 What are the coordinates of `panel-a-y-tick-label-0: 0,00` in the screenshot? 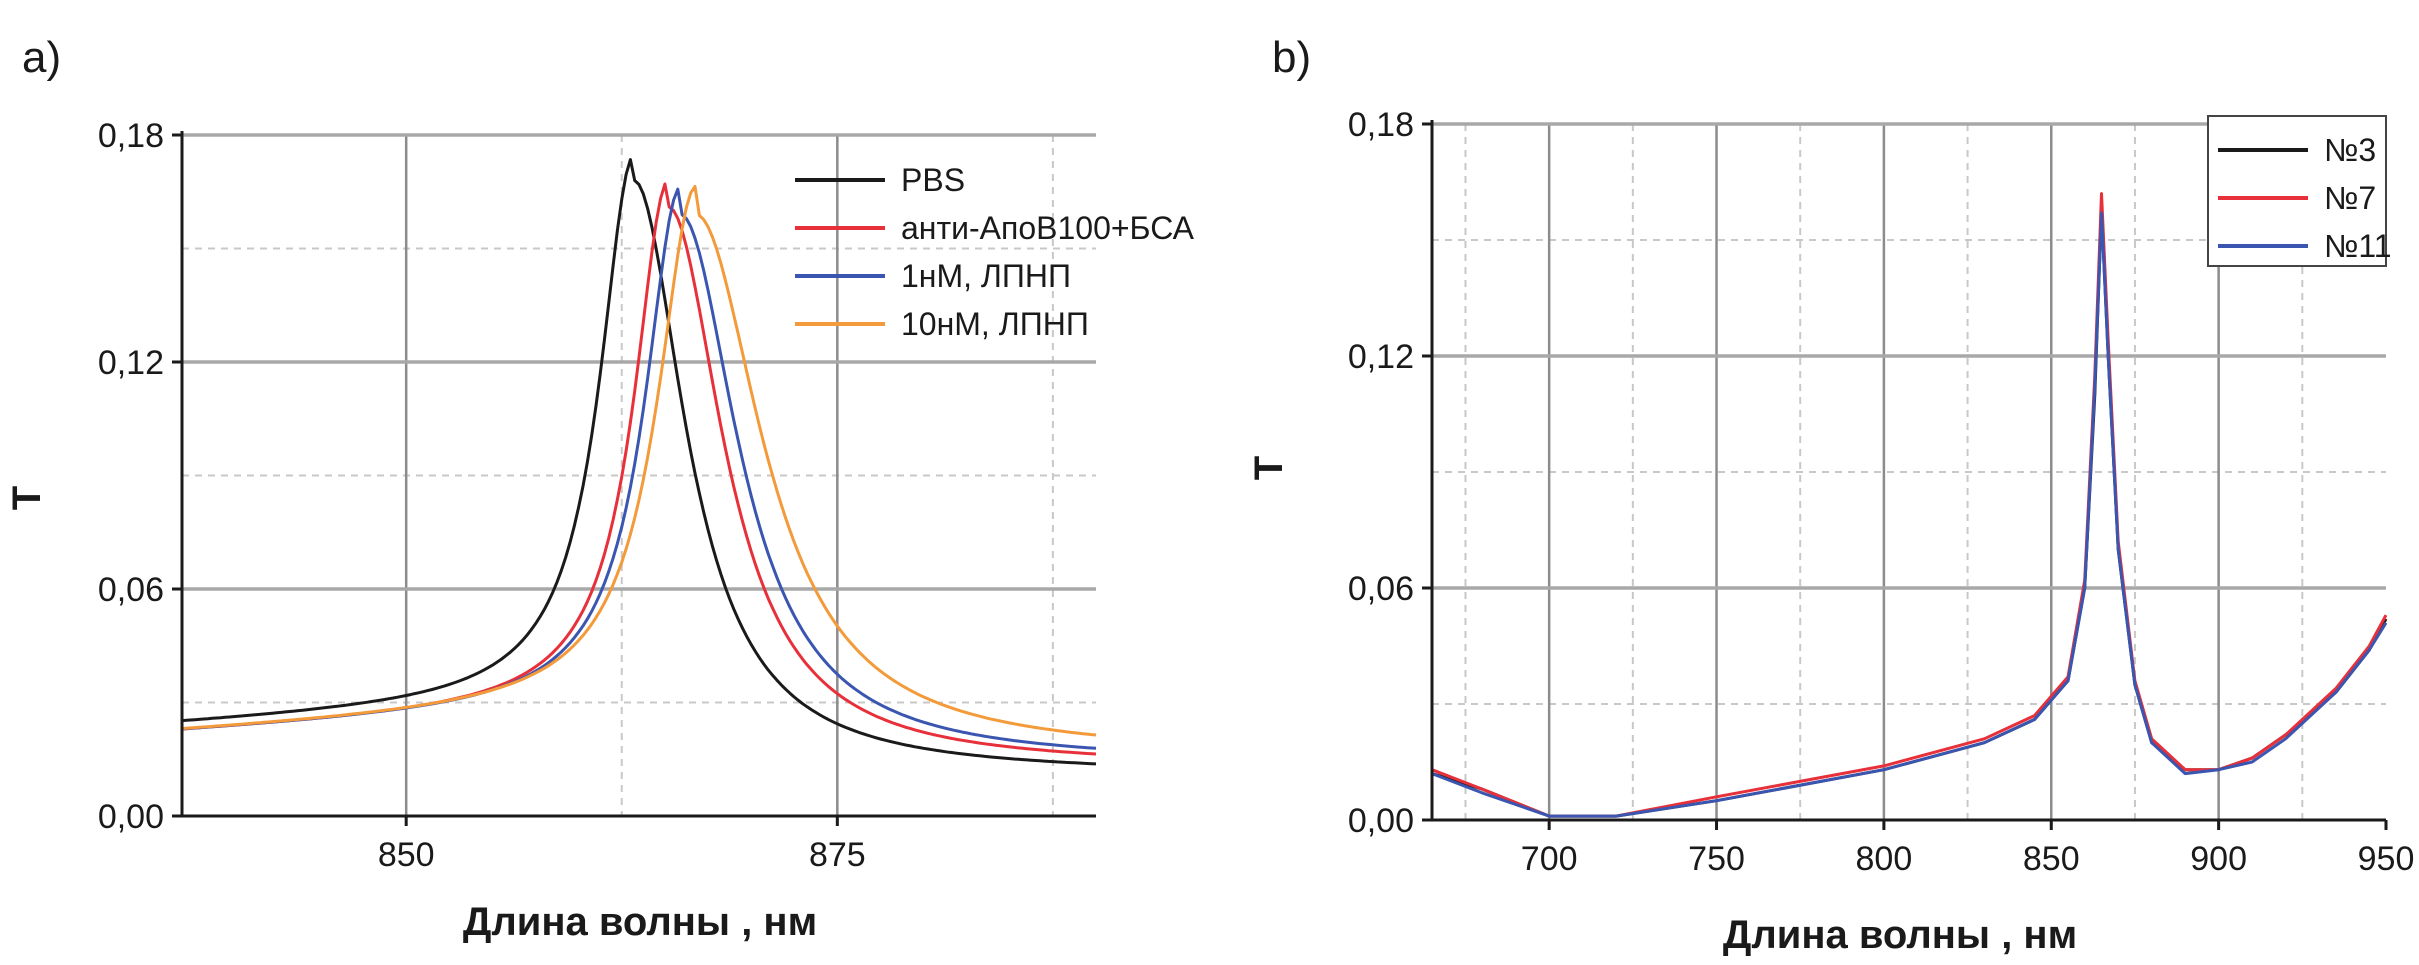 It's located at (131, 817).